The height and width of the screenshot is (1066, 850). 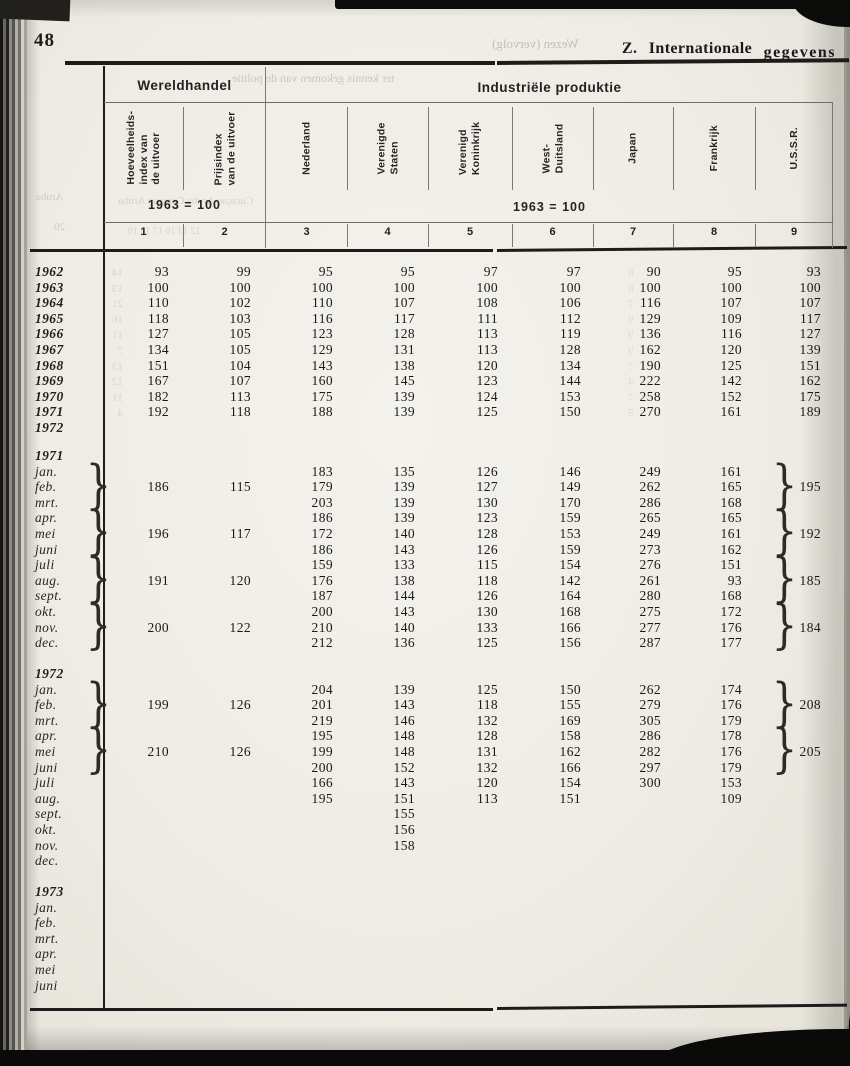 What do you see at coordinates (49, 381) in the screenshot?
I see `row-label: 1969` at bounding box center [49, 381].